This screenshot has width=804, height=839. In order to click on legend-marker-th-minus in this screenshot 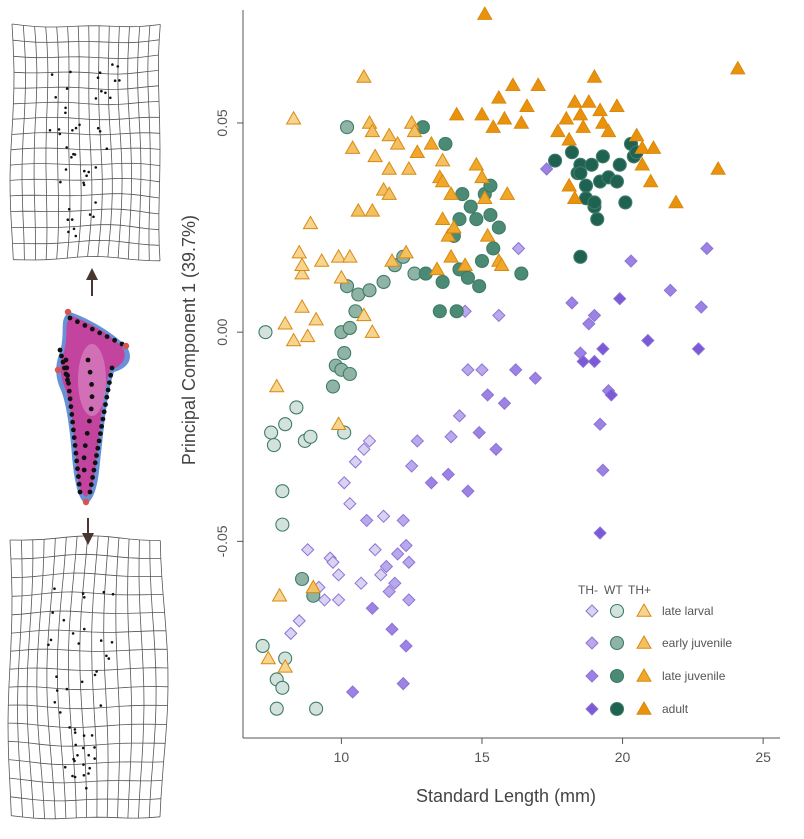, I will do `click(592, 676)`.